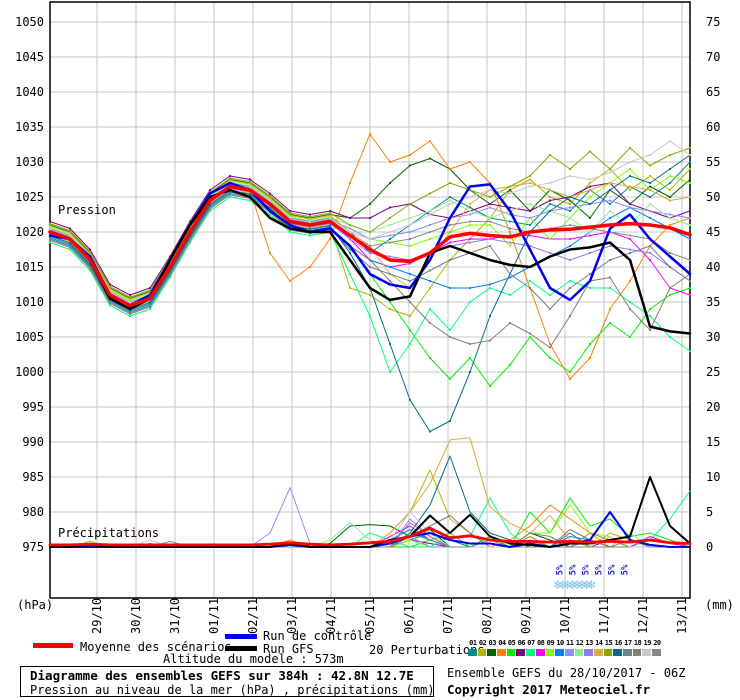 The width and height of the screenshot is (740, 700). I want to click on svg-text: 11/11, so click(604, 616).